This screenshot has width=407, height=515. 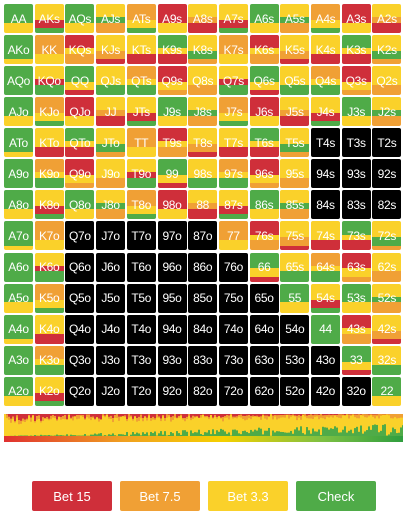 What do you see at coordinates (18, 174) in the screenshot?
I see `hand-cell: A9o` at bounding box center [18, 174].